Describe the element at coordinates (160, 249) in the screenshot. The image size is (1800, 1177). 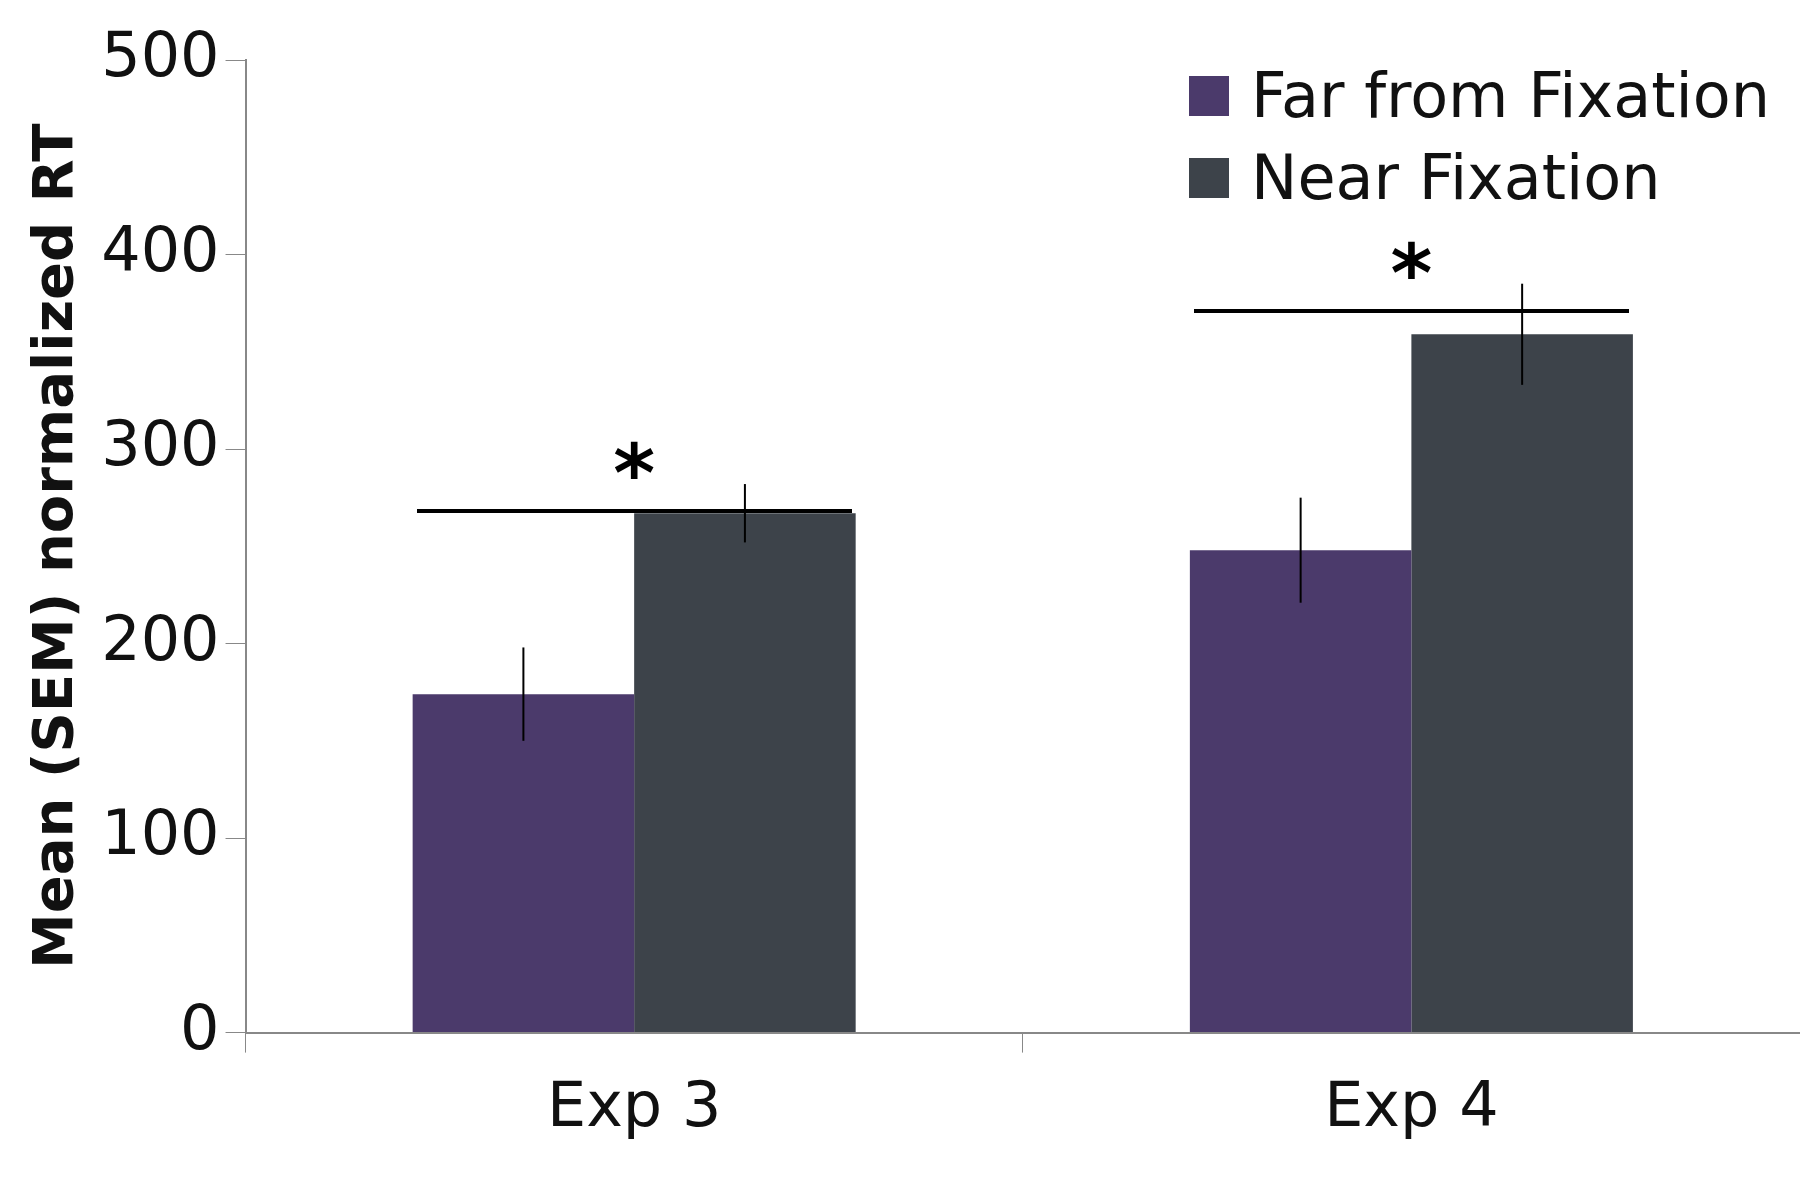
I see `y-tick-label: 400` at that location.